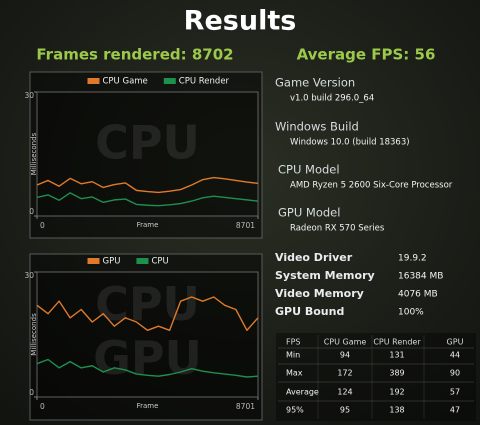 The image size is (480, 425). What do you see at coordinates (344, 373) in the screenshot?
I see `table-cell: 172` at bounding box center [344, 373].